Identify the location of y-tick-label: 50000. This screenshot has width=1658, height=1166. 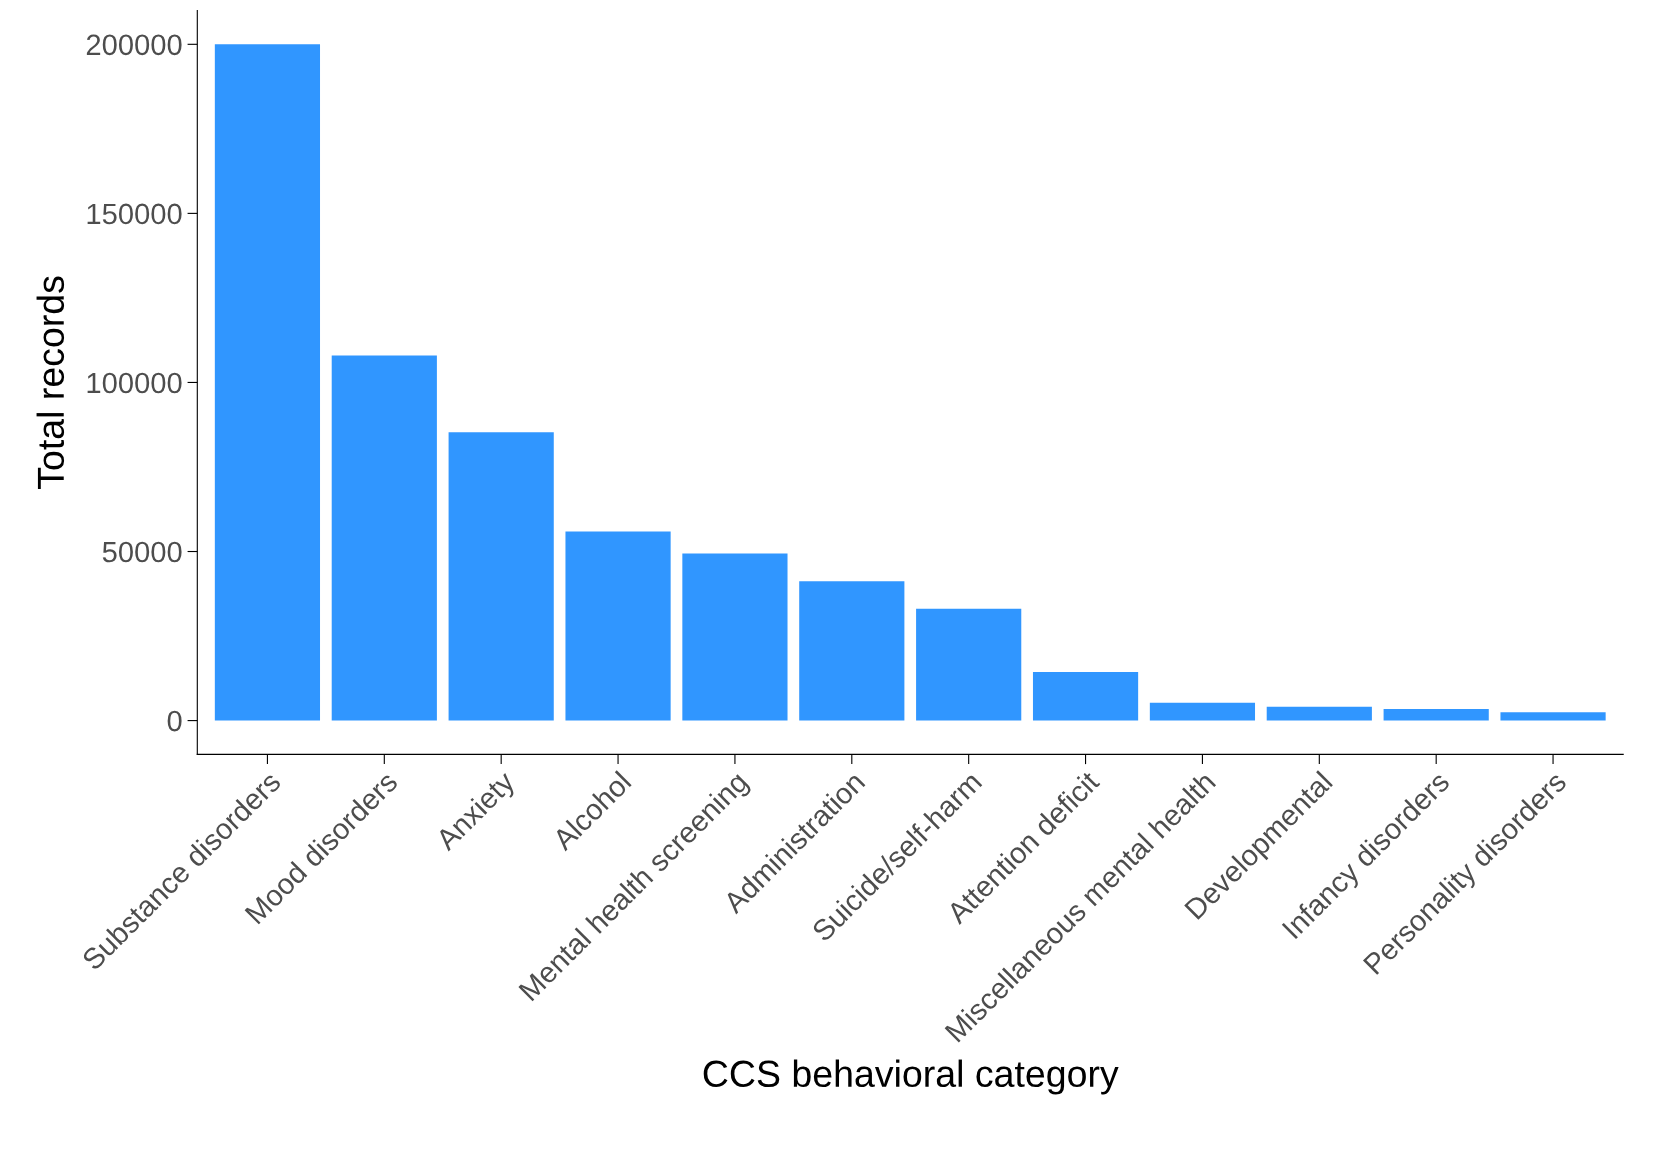
(142, 552).